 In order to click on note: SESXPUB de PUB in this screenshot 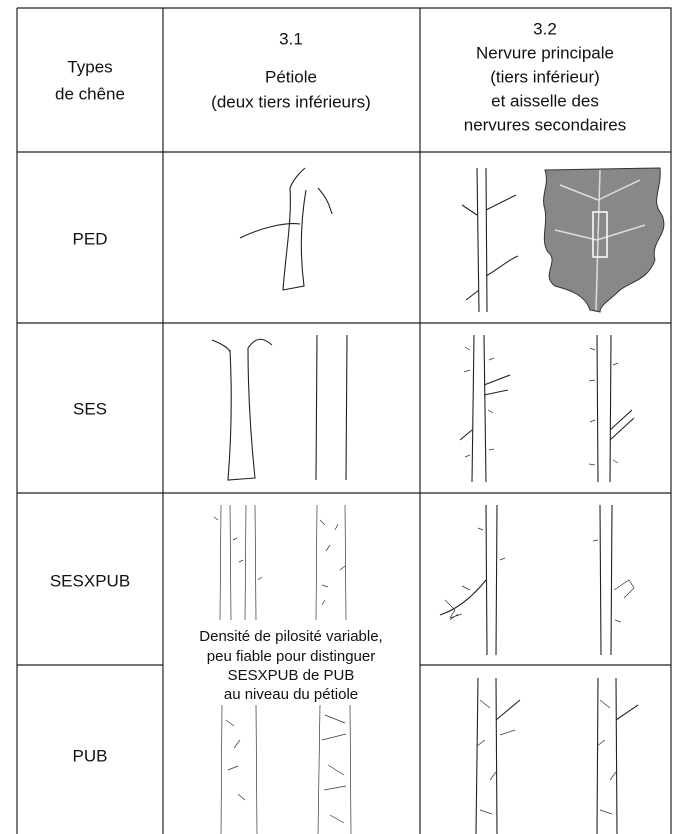, I will do `click(291, 675)`.